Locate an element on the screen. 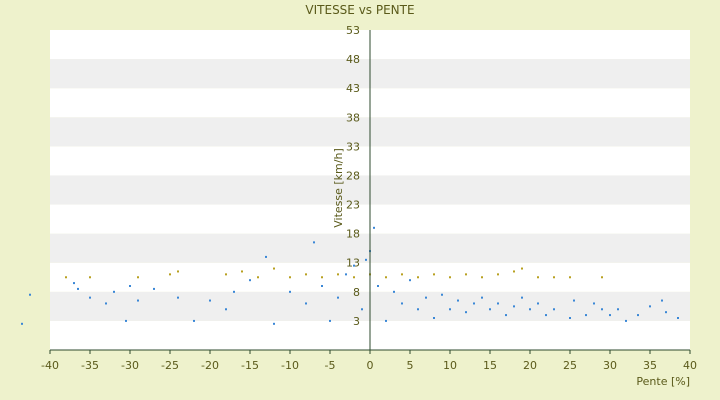  y-tick-label: 13 is located at coordinates (353, 263).